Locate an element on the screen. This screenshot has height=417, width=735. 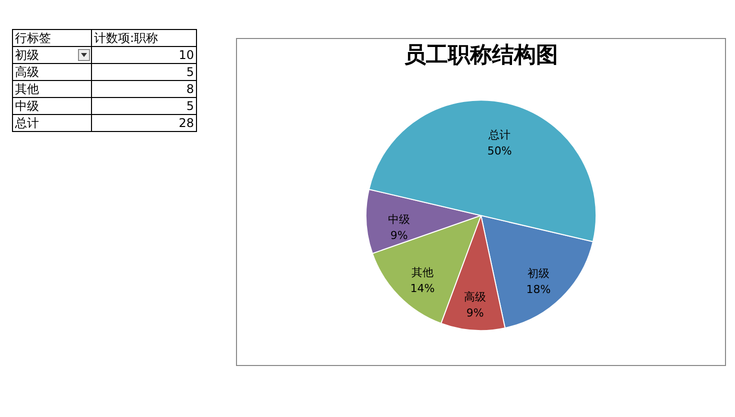
category-label: 总计 is located at coordinates (52, 123).